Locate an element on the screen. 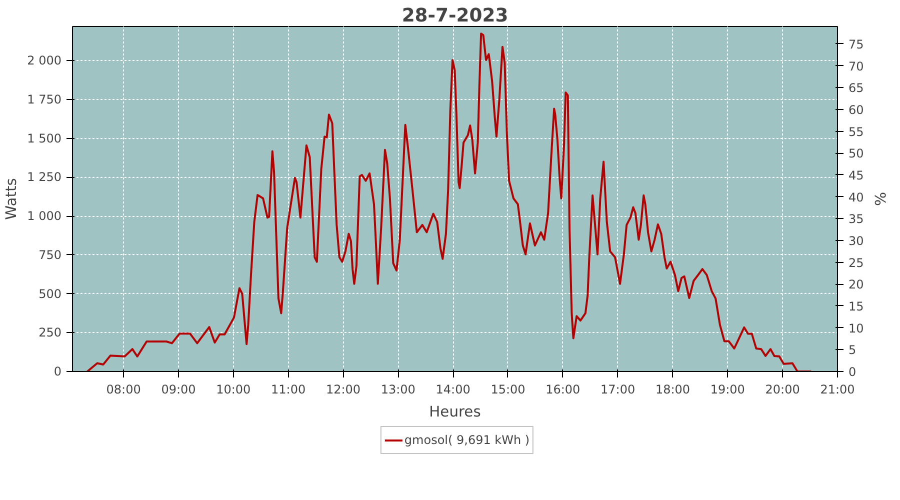  y2-tick-label: 55 is located at coordinates (856, 131).